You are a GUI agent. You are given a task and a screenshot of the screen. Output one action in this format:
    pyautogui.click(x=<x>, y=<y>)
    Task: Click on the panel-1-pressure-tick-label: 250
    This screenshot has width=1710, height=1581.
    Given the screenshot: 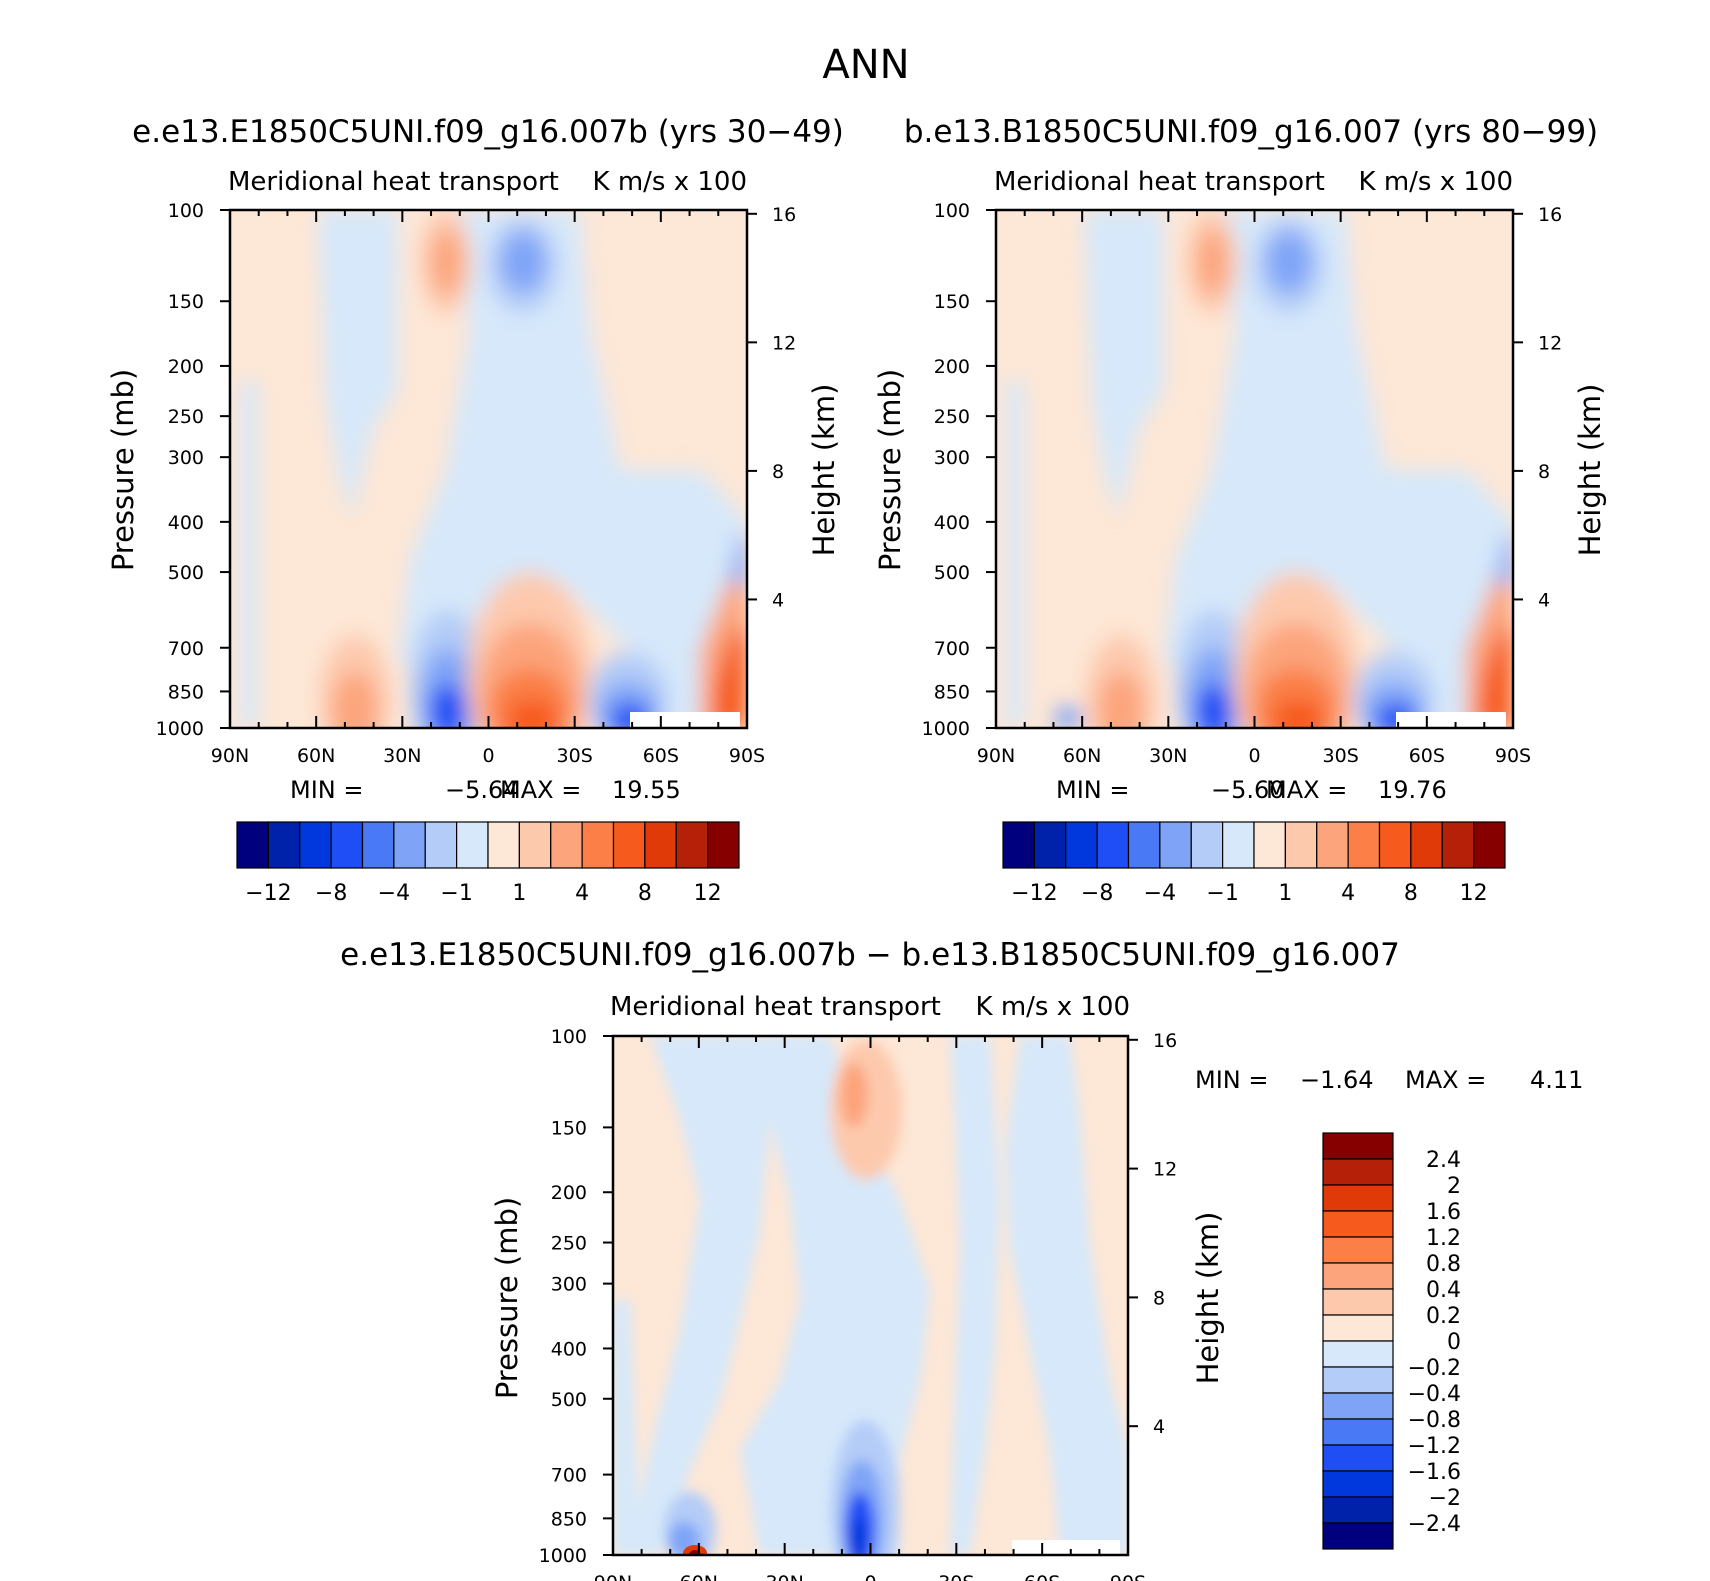 What is the action you would take?
    pyautogui.click(x=186, y=417)
    